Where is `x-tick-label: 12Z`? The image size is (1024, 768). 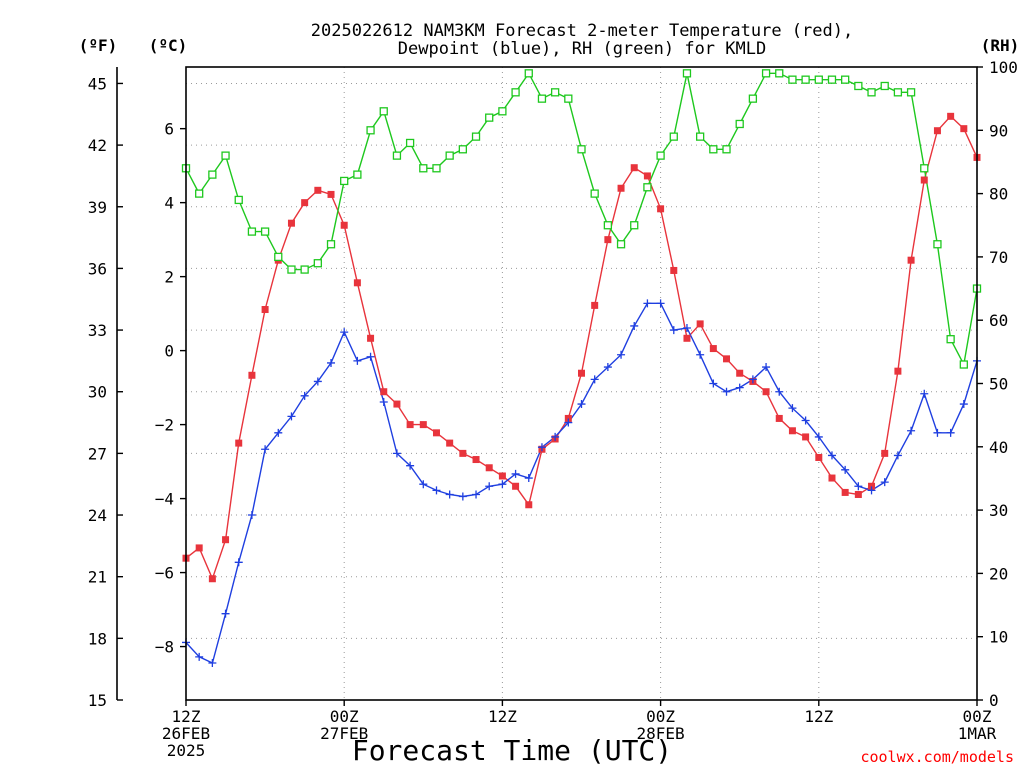 x-tick-label: 12Z is located at coordinates (502, 716).